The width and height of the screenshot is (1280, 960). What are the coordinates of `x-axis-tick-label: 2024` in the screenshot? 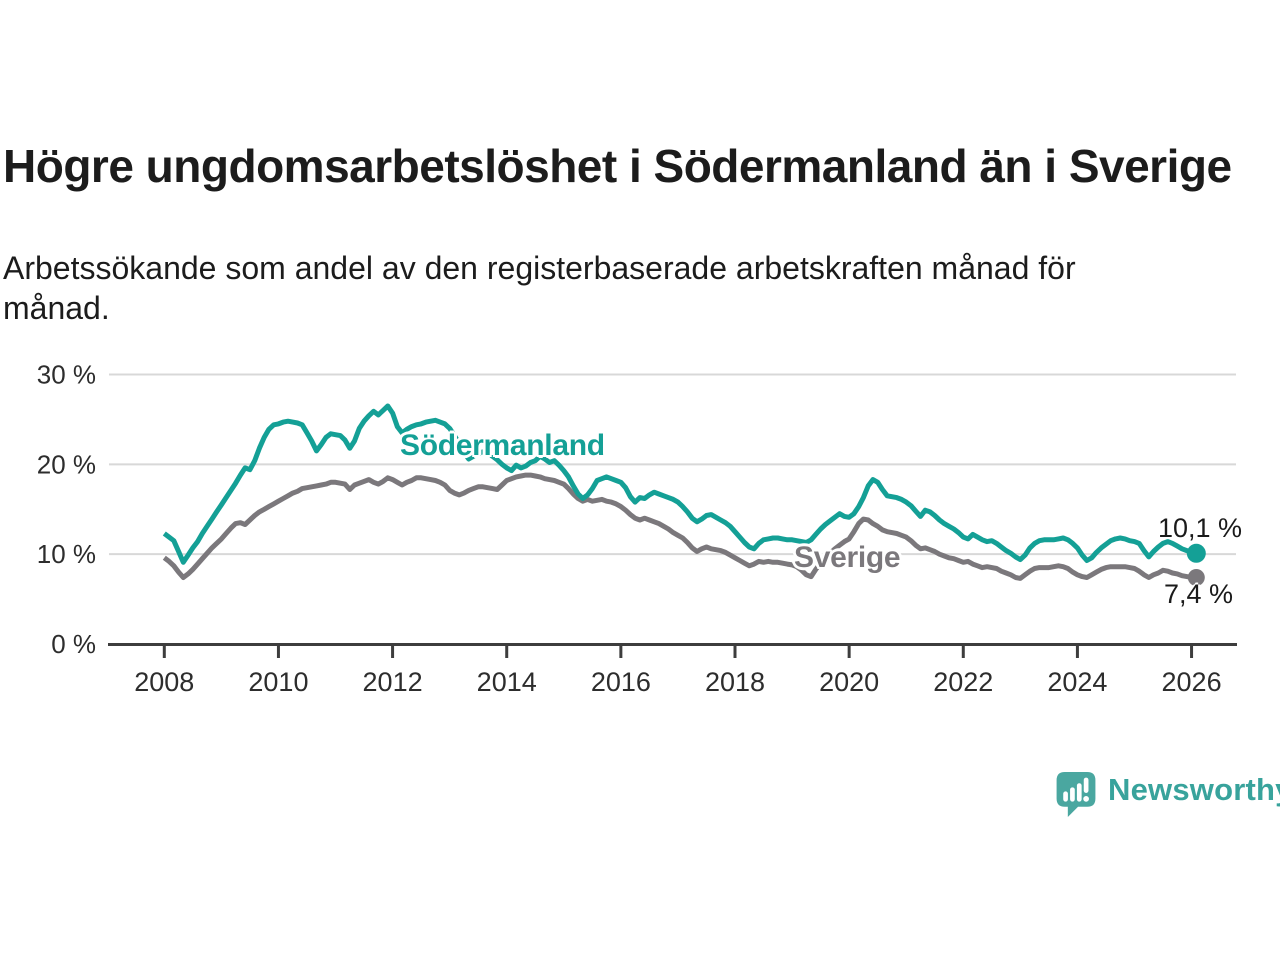 It's located at (1077, 682).